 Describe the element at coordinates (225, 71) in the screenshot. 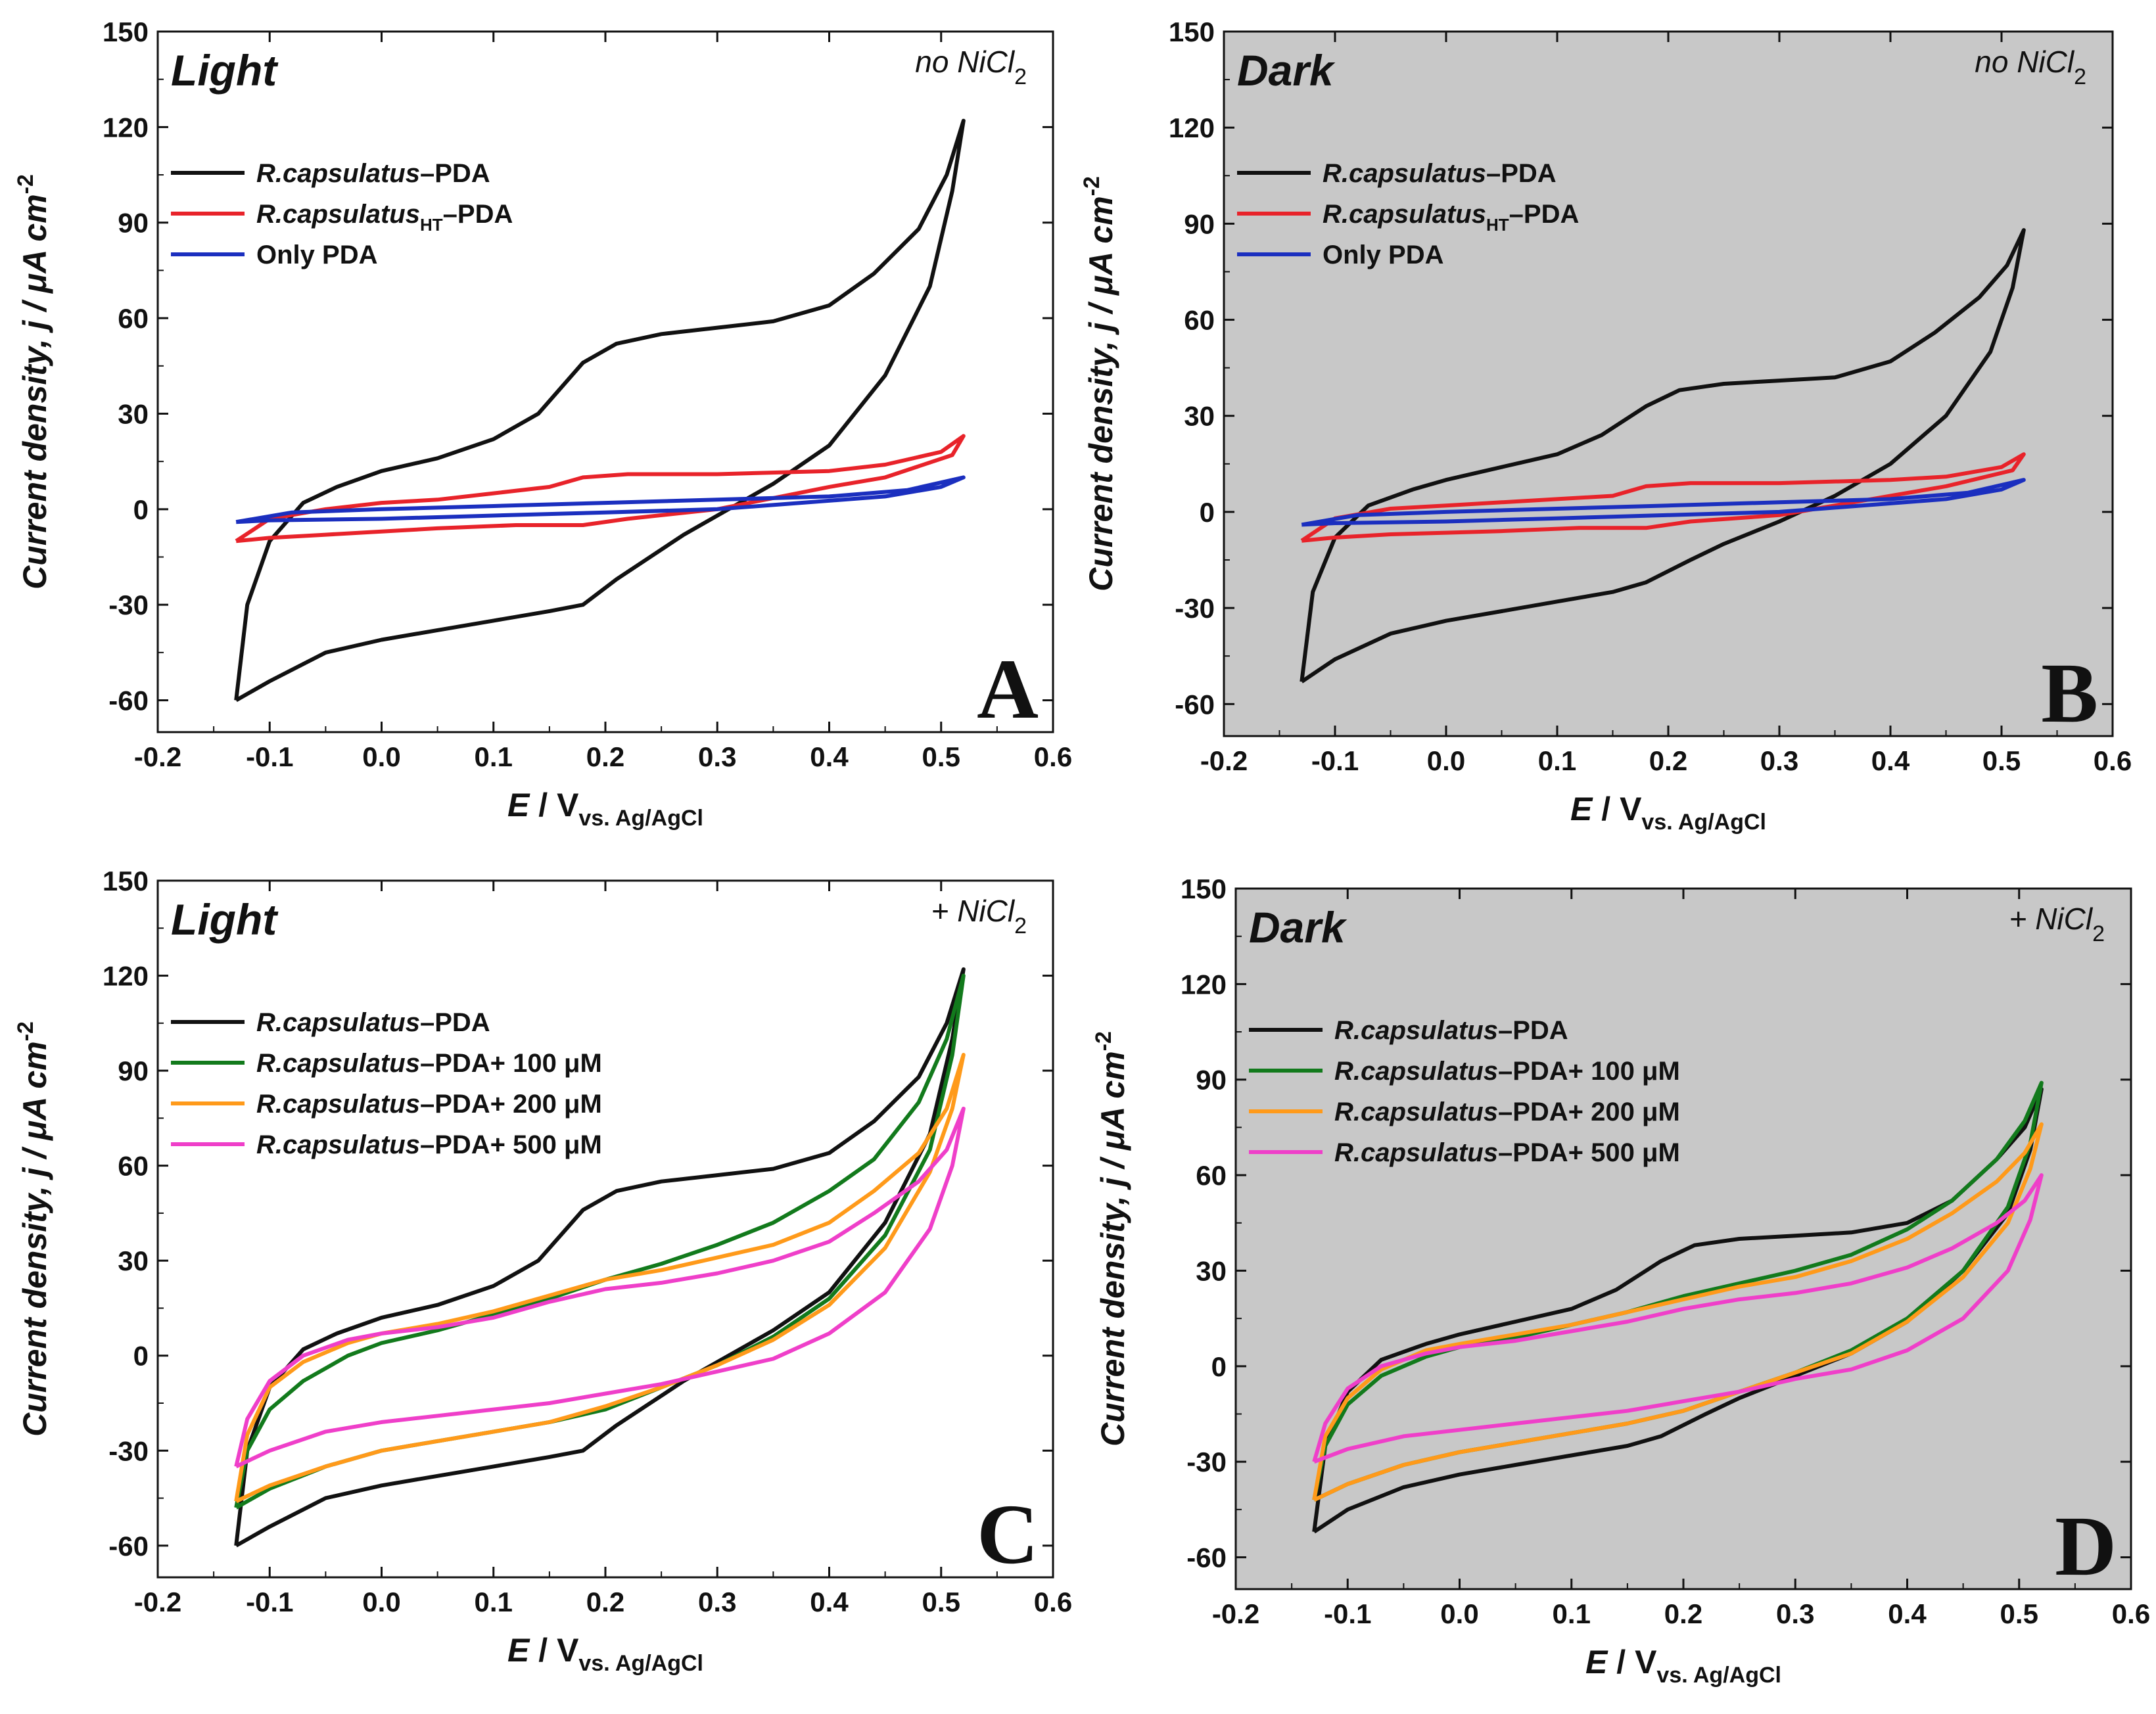

I see `panel-title: Light` at that location.